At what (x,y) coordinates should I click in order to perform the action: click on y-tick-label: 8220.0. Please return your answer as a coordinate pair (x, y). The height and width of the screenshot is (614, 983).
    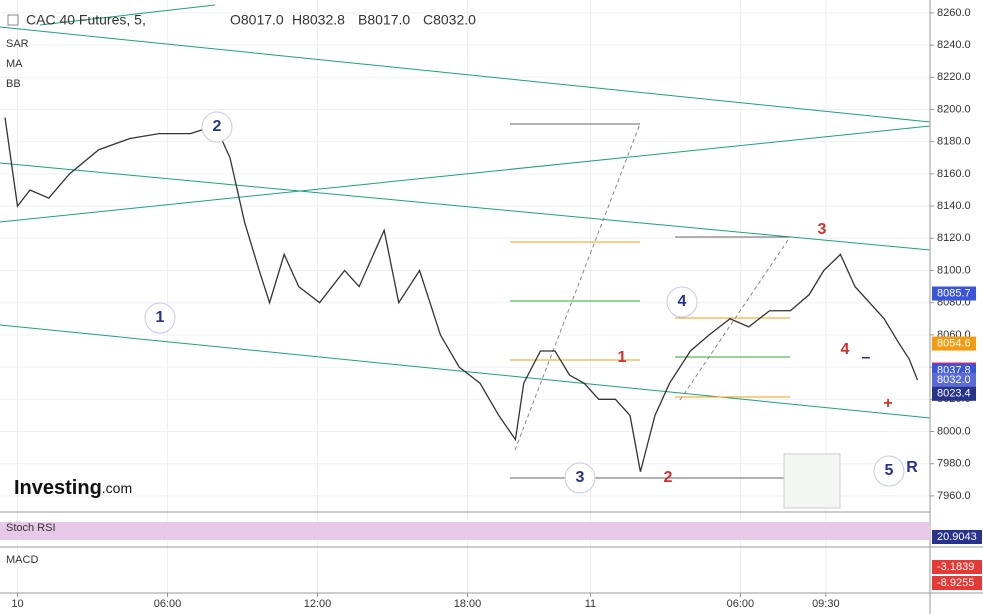
    Looking at the image, I should click on (954, 77).